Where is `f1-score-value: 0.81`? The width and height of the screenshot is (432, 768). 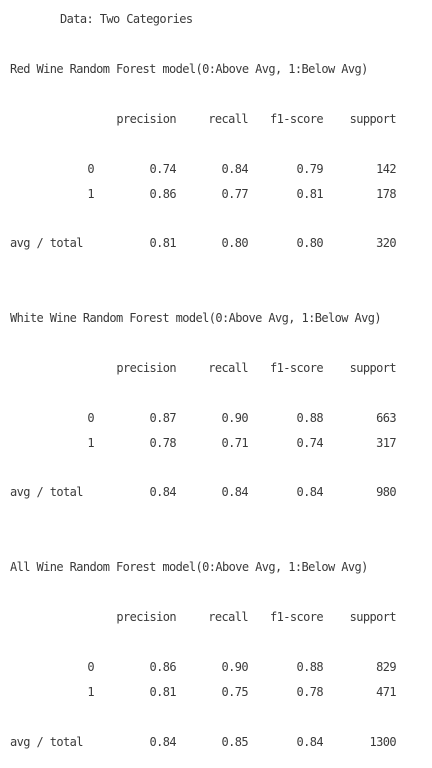 f1-score-value: 0.81 is located at coordinates (310, 194).